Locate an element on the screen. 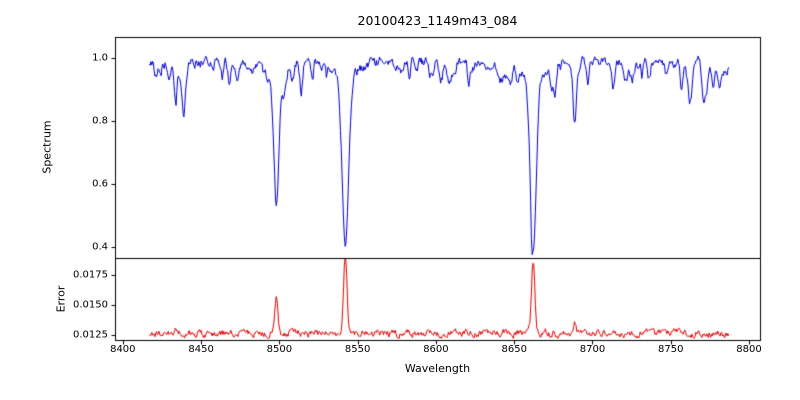 The width and height of the screenshot is (800, 400). wavelength-axis-label: Wavelength is located at coordinates (437, 368).